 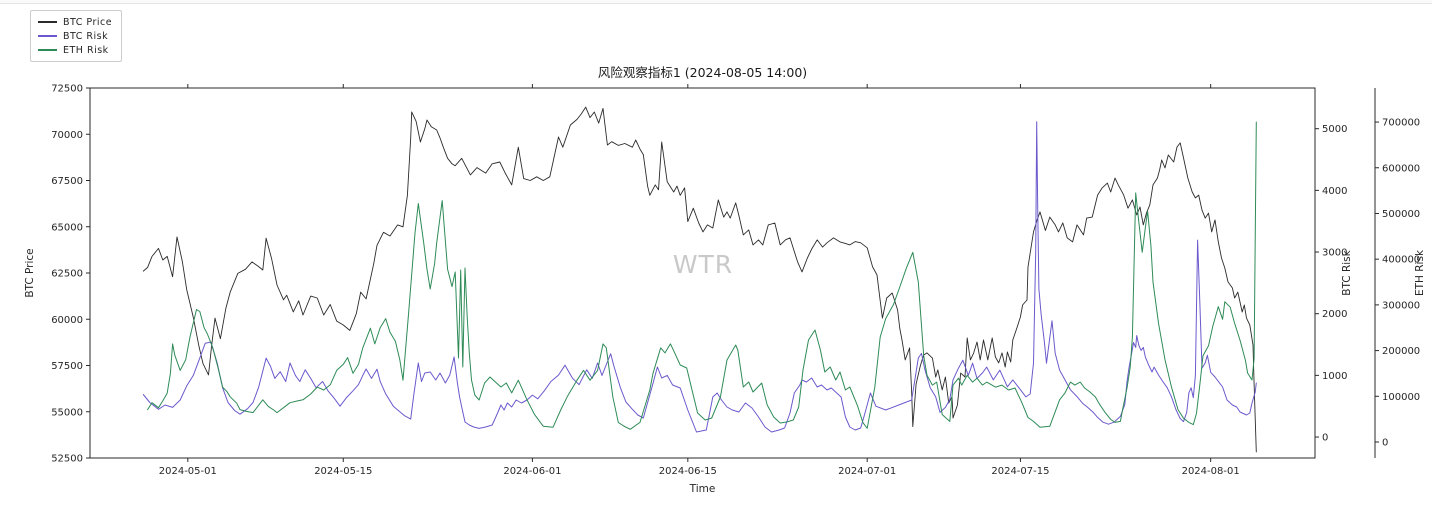 I want to click on y-tick-label-btc-risk: 1000, so click(x=1334, y=376).